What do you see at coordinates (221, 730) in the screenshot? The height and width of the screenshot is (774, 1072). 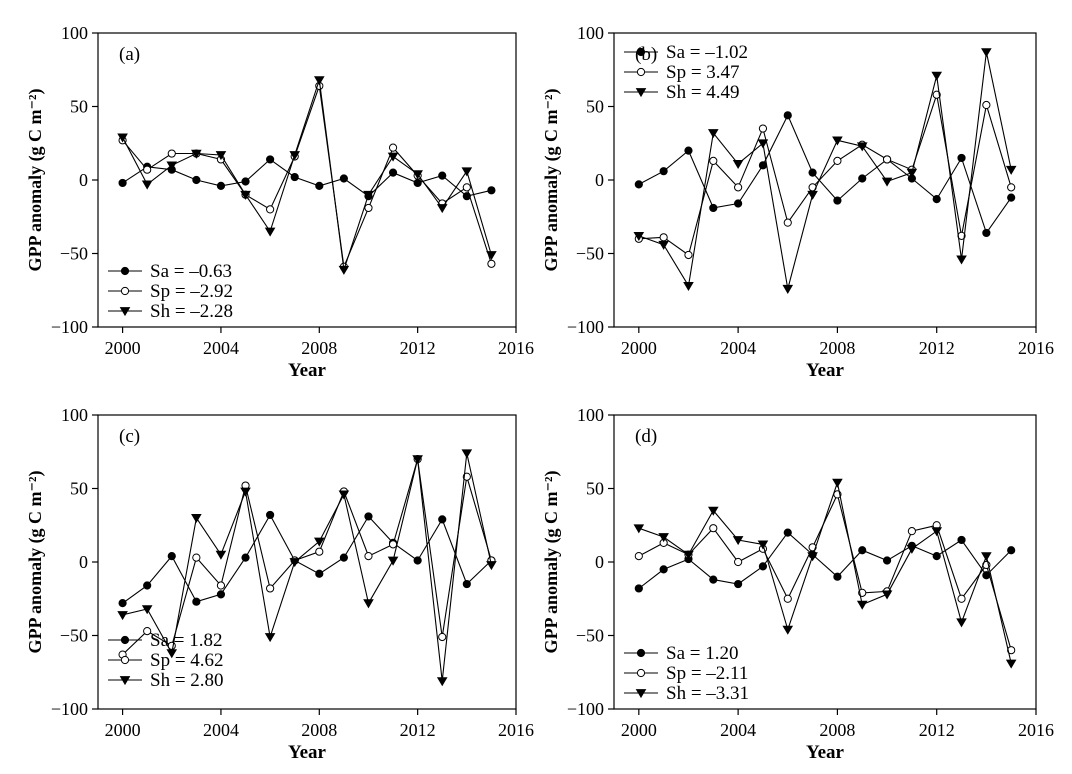 I see `x-tick-label: 2004` at bounding box center [221, 730].